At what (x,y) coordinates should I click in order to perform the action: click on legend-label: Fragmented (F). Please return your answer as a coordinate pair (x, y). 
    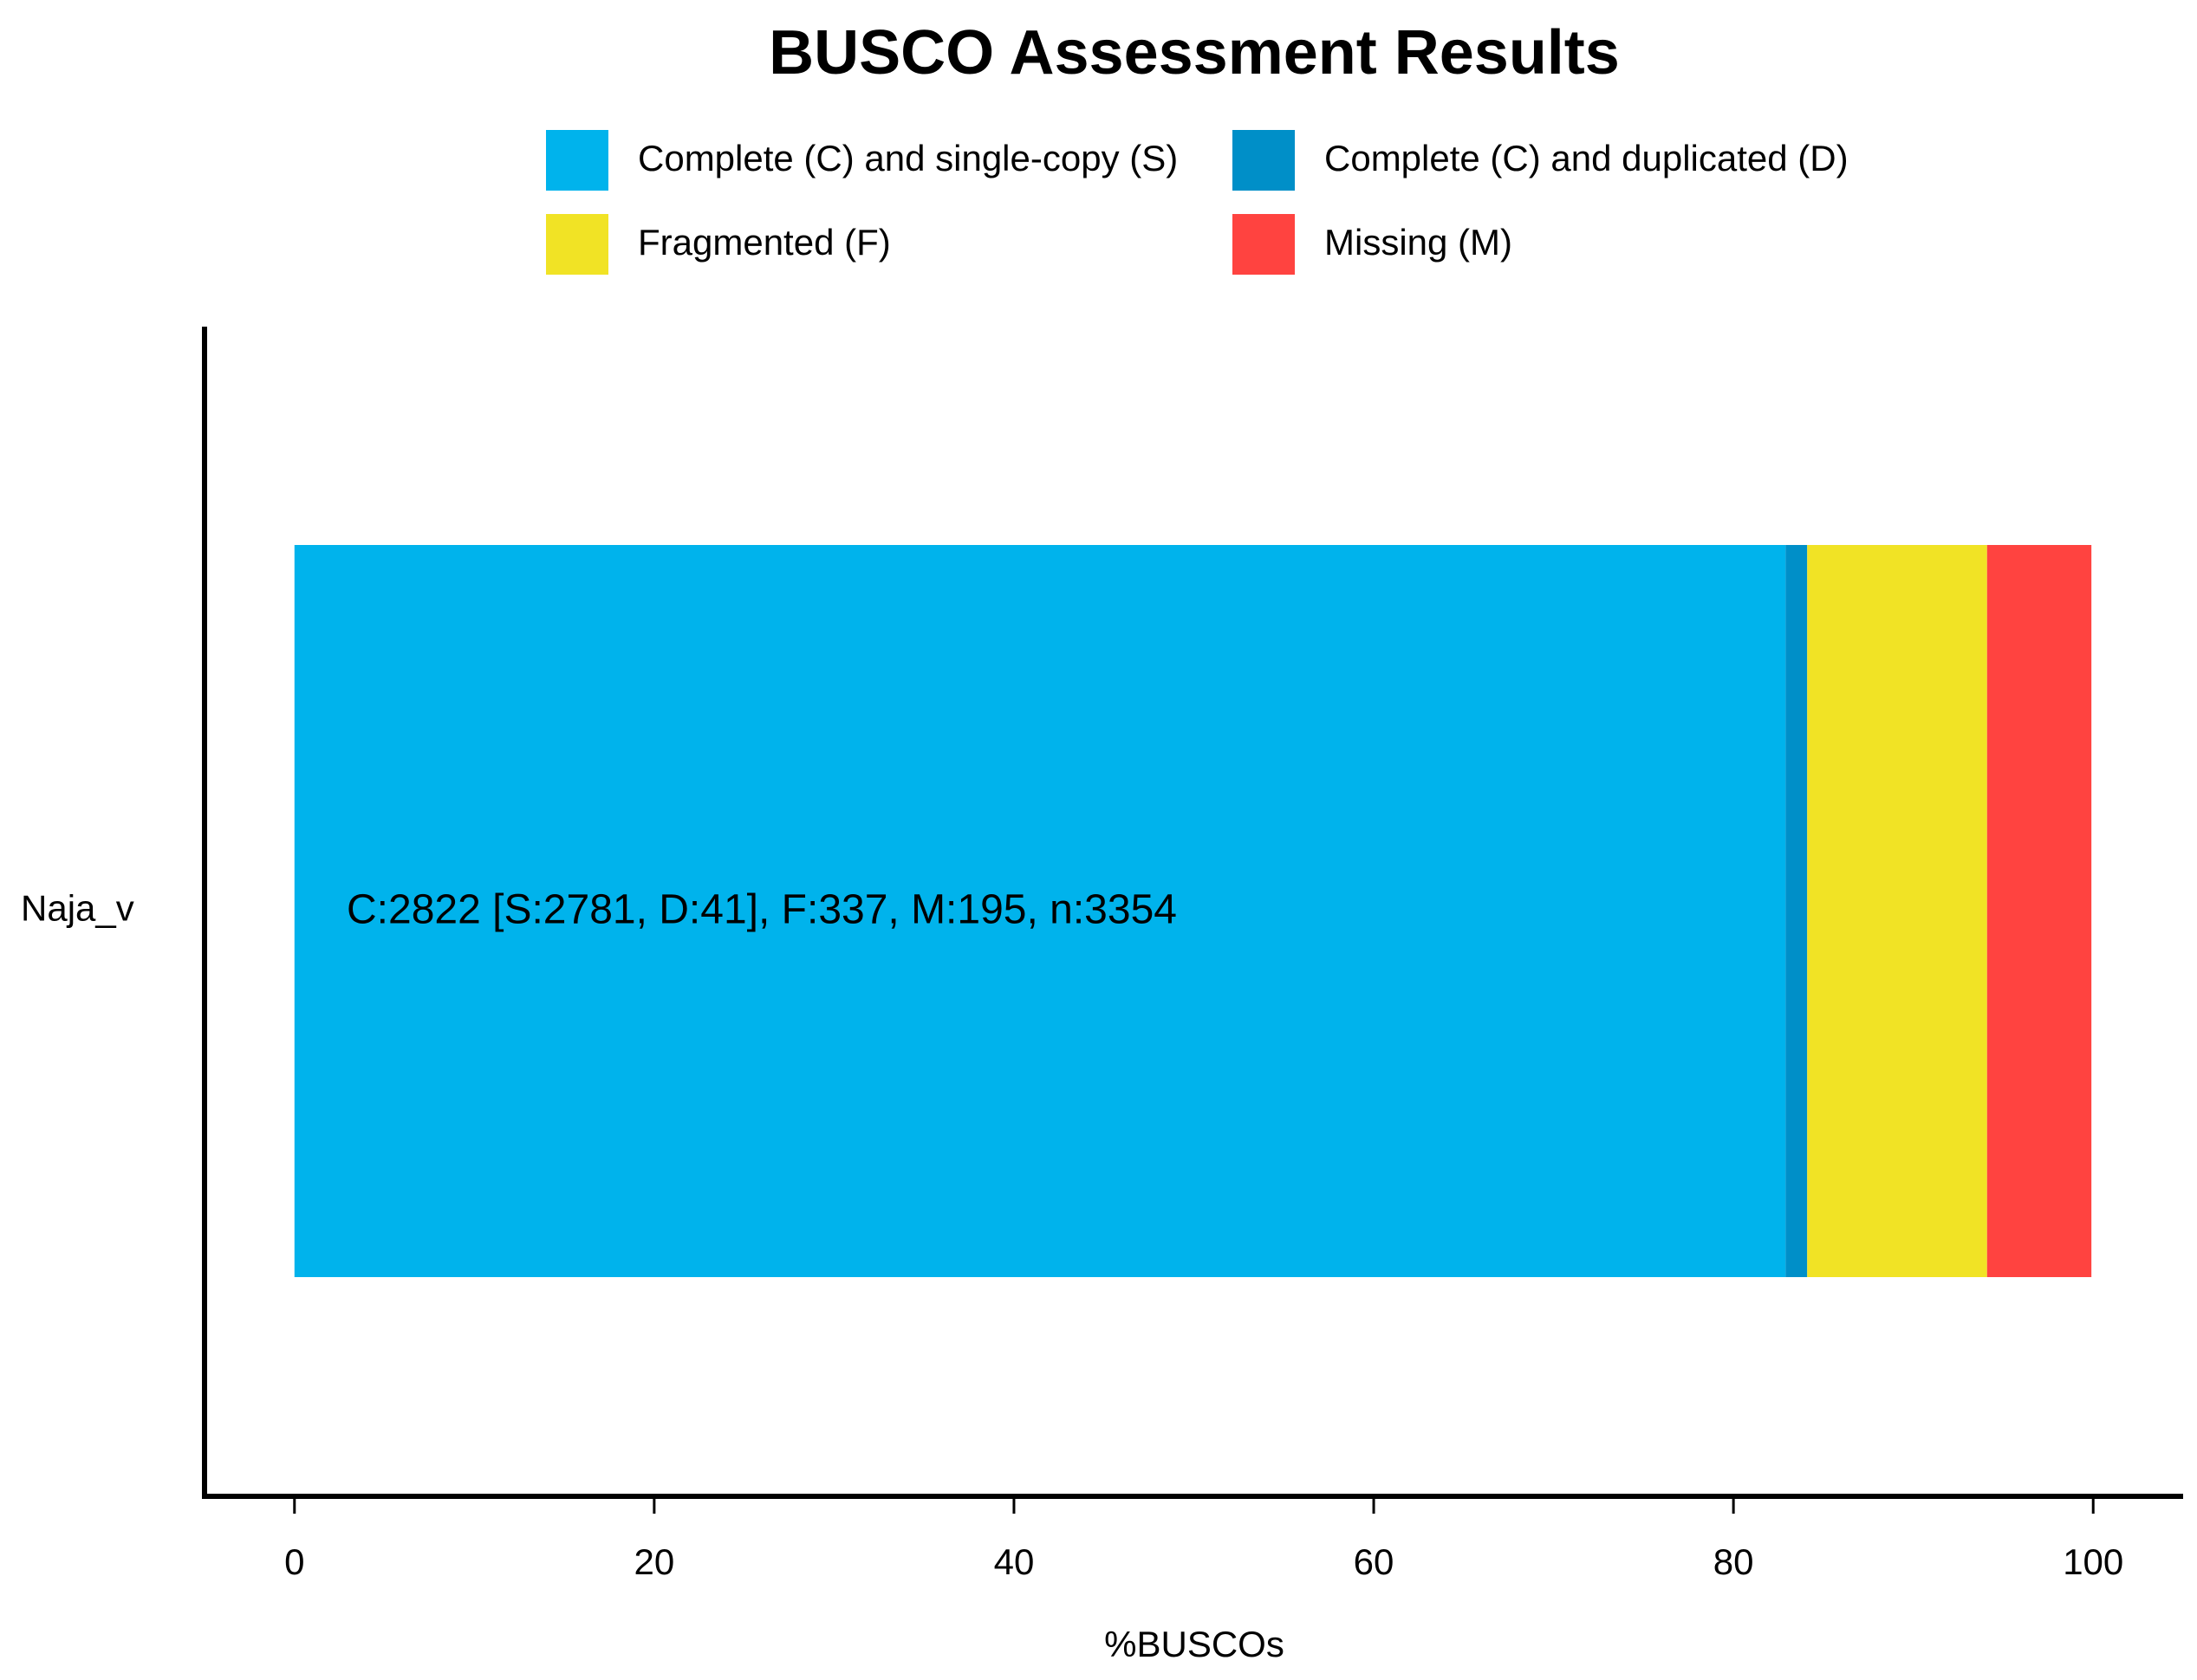
    Looking at the image, I should click on (764, 242).